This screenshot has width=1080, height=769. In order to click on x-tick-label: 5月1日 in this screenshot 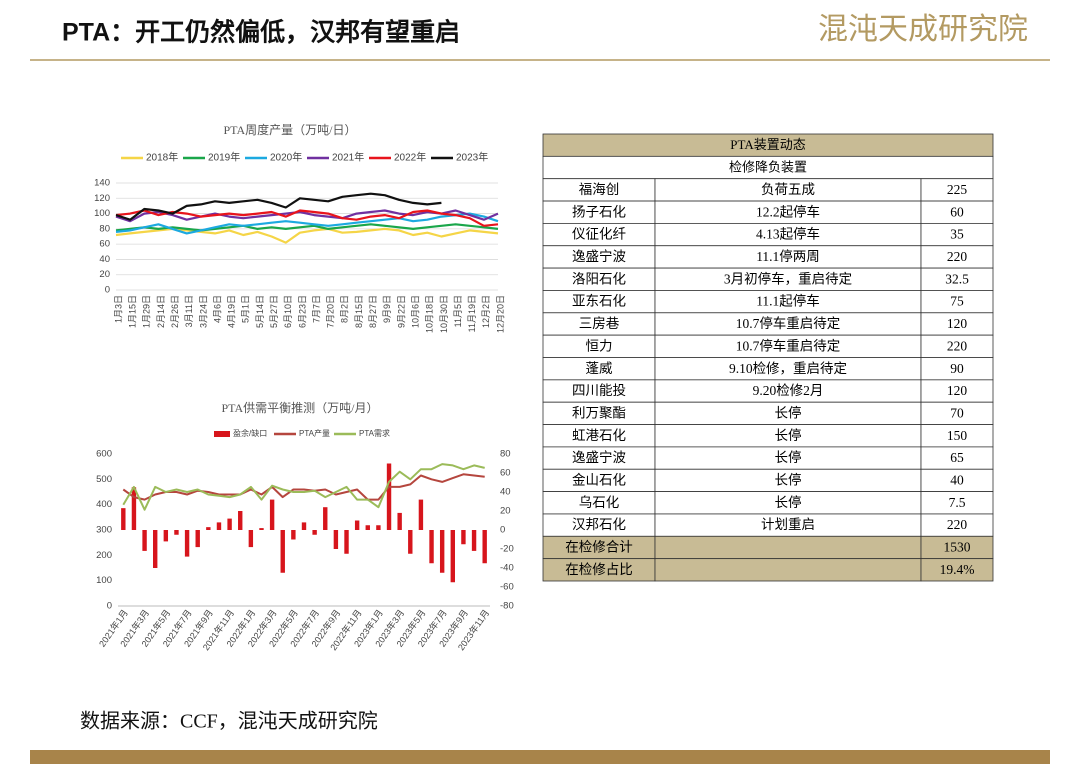, I will do `click(246, 309)`.